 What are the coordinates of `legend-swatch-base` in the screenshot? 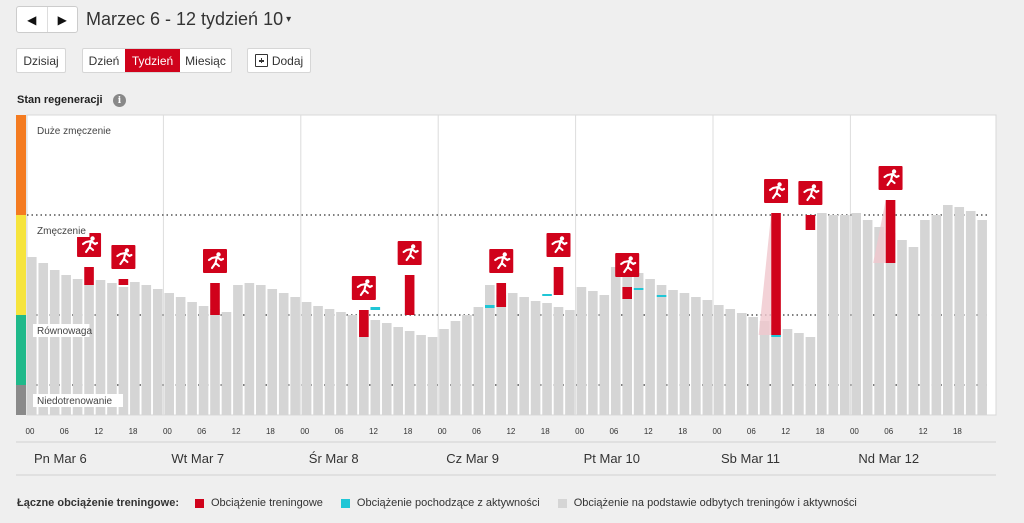 It's located at (562, 503).